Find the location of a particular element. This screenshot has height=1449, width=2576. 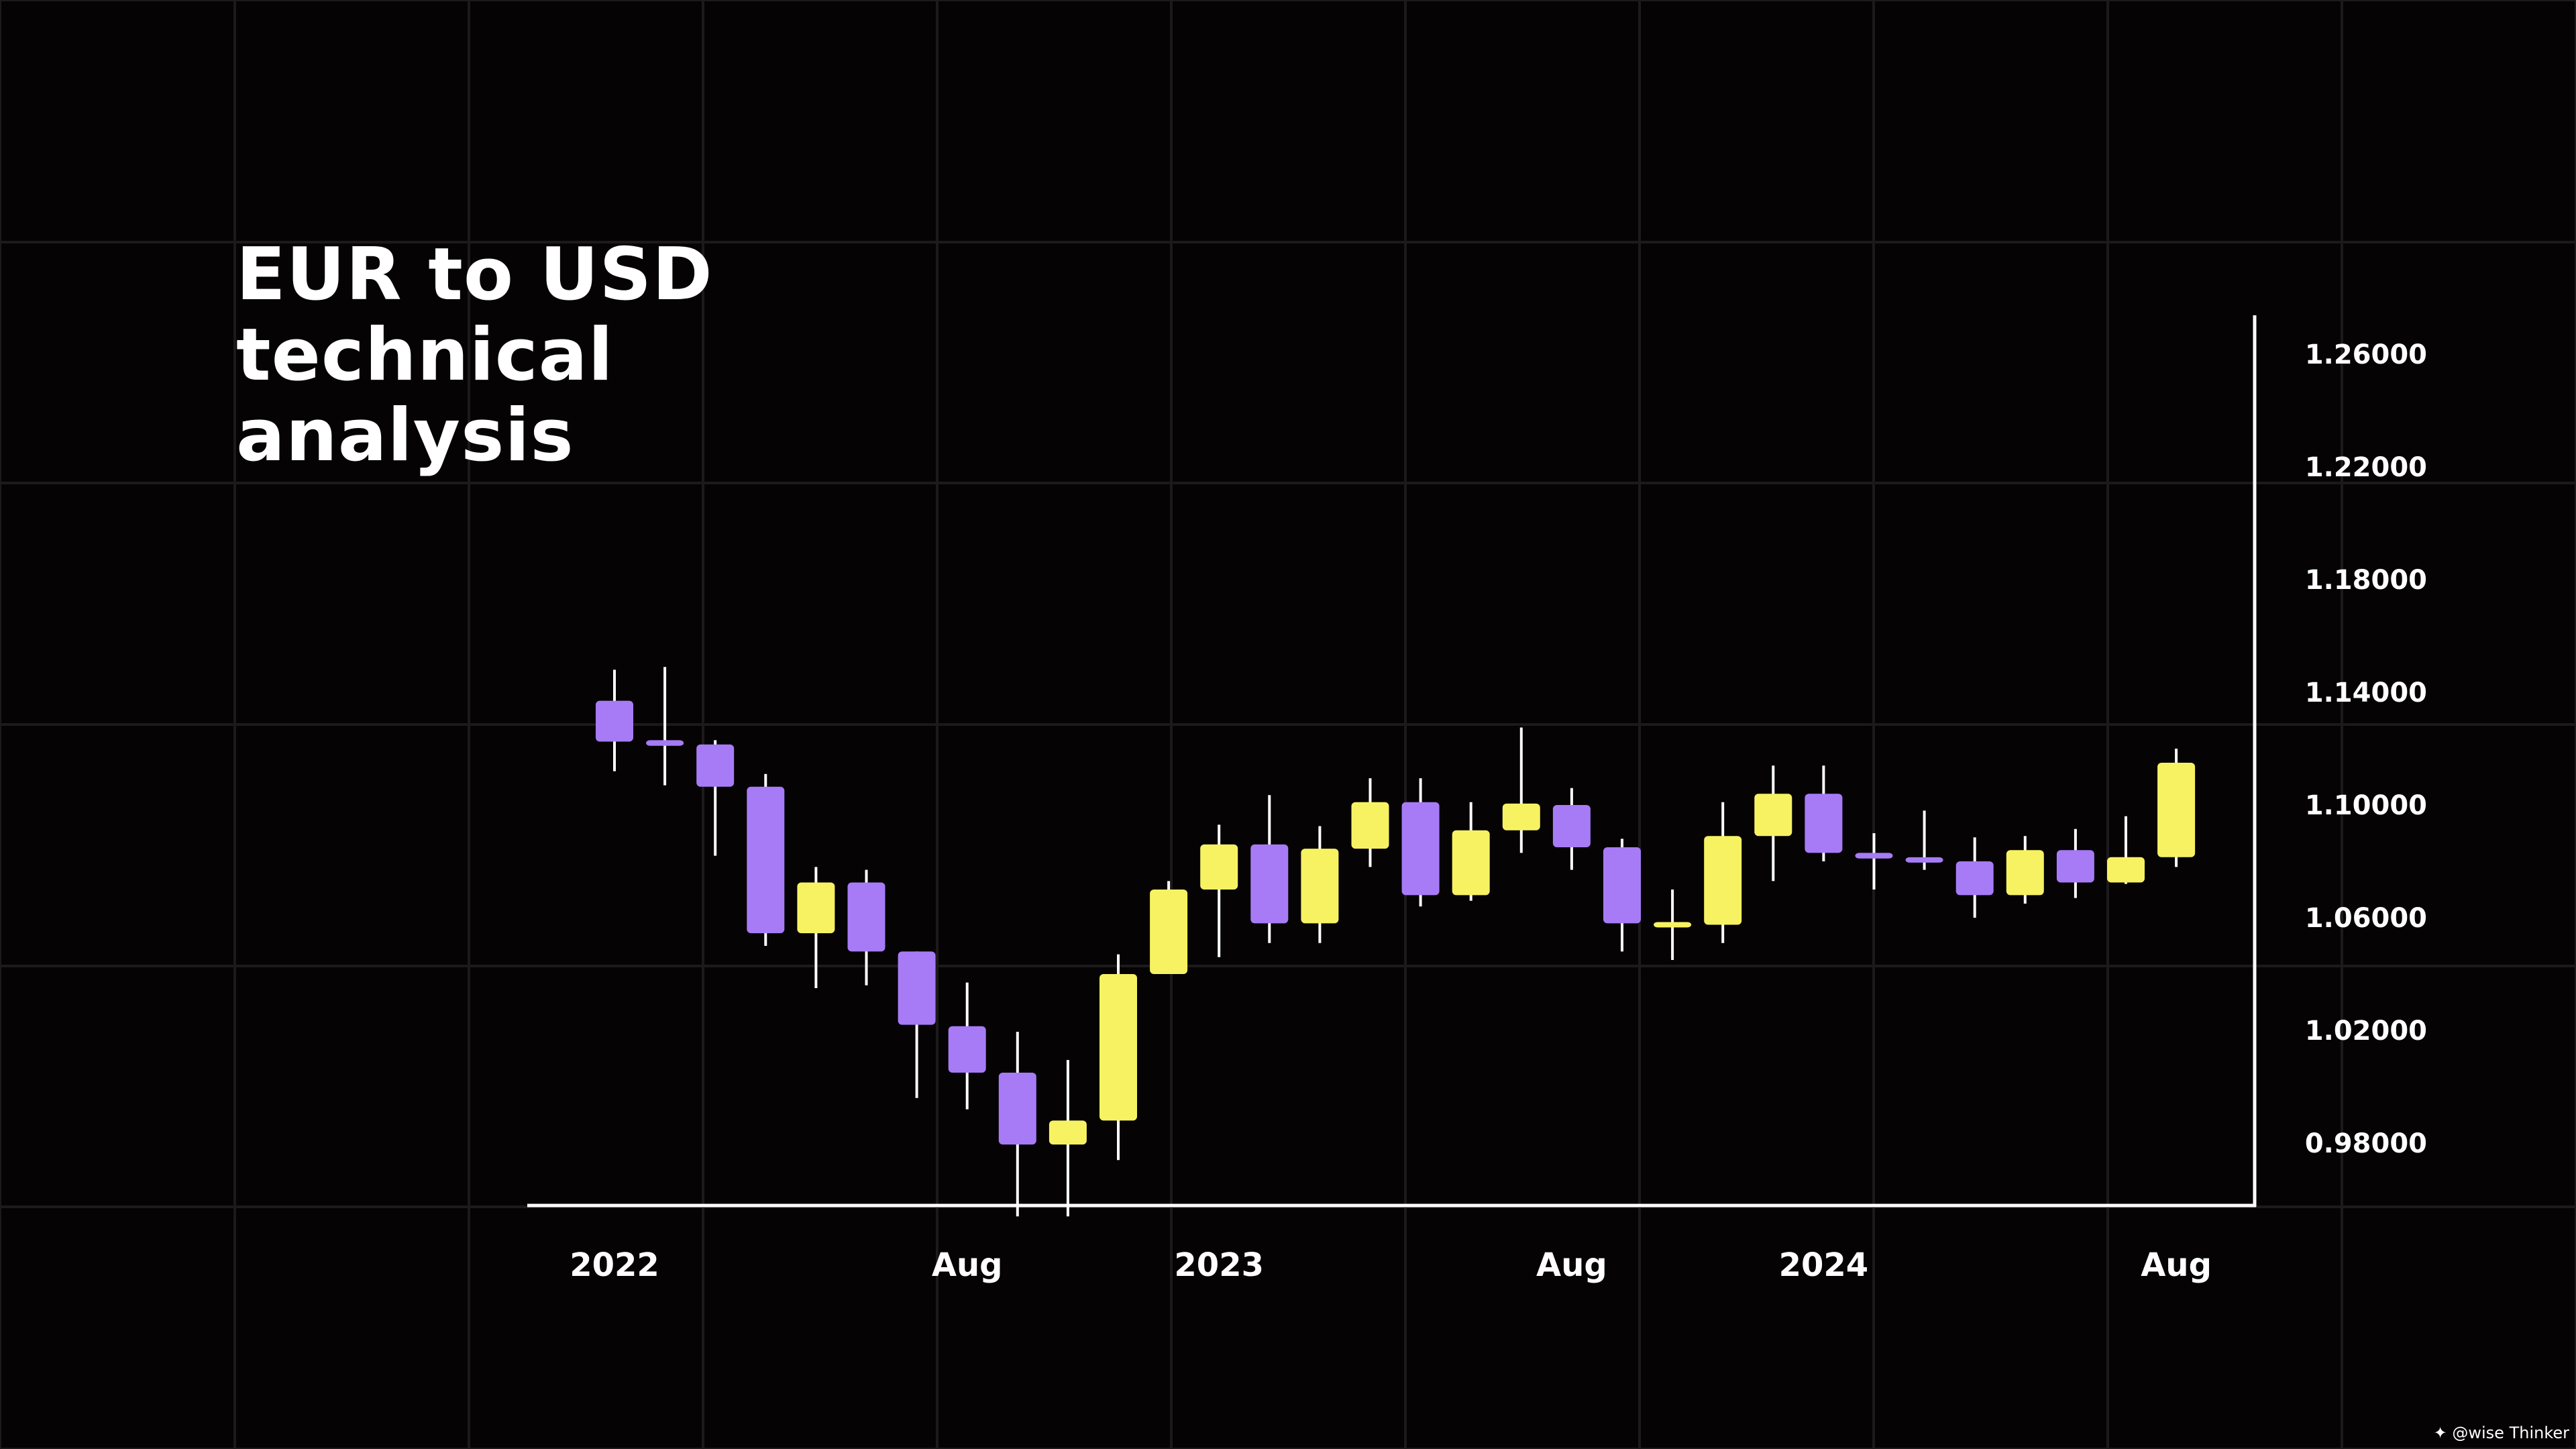

y-tick-label: 1.10000 is located at coordinates (2366, 805).